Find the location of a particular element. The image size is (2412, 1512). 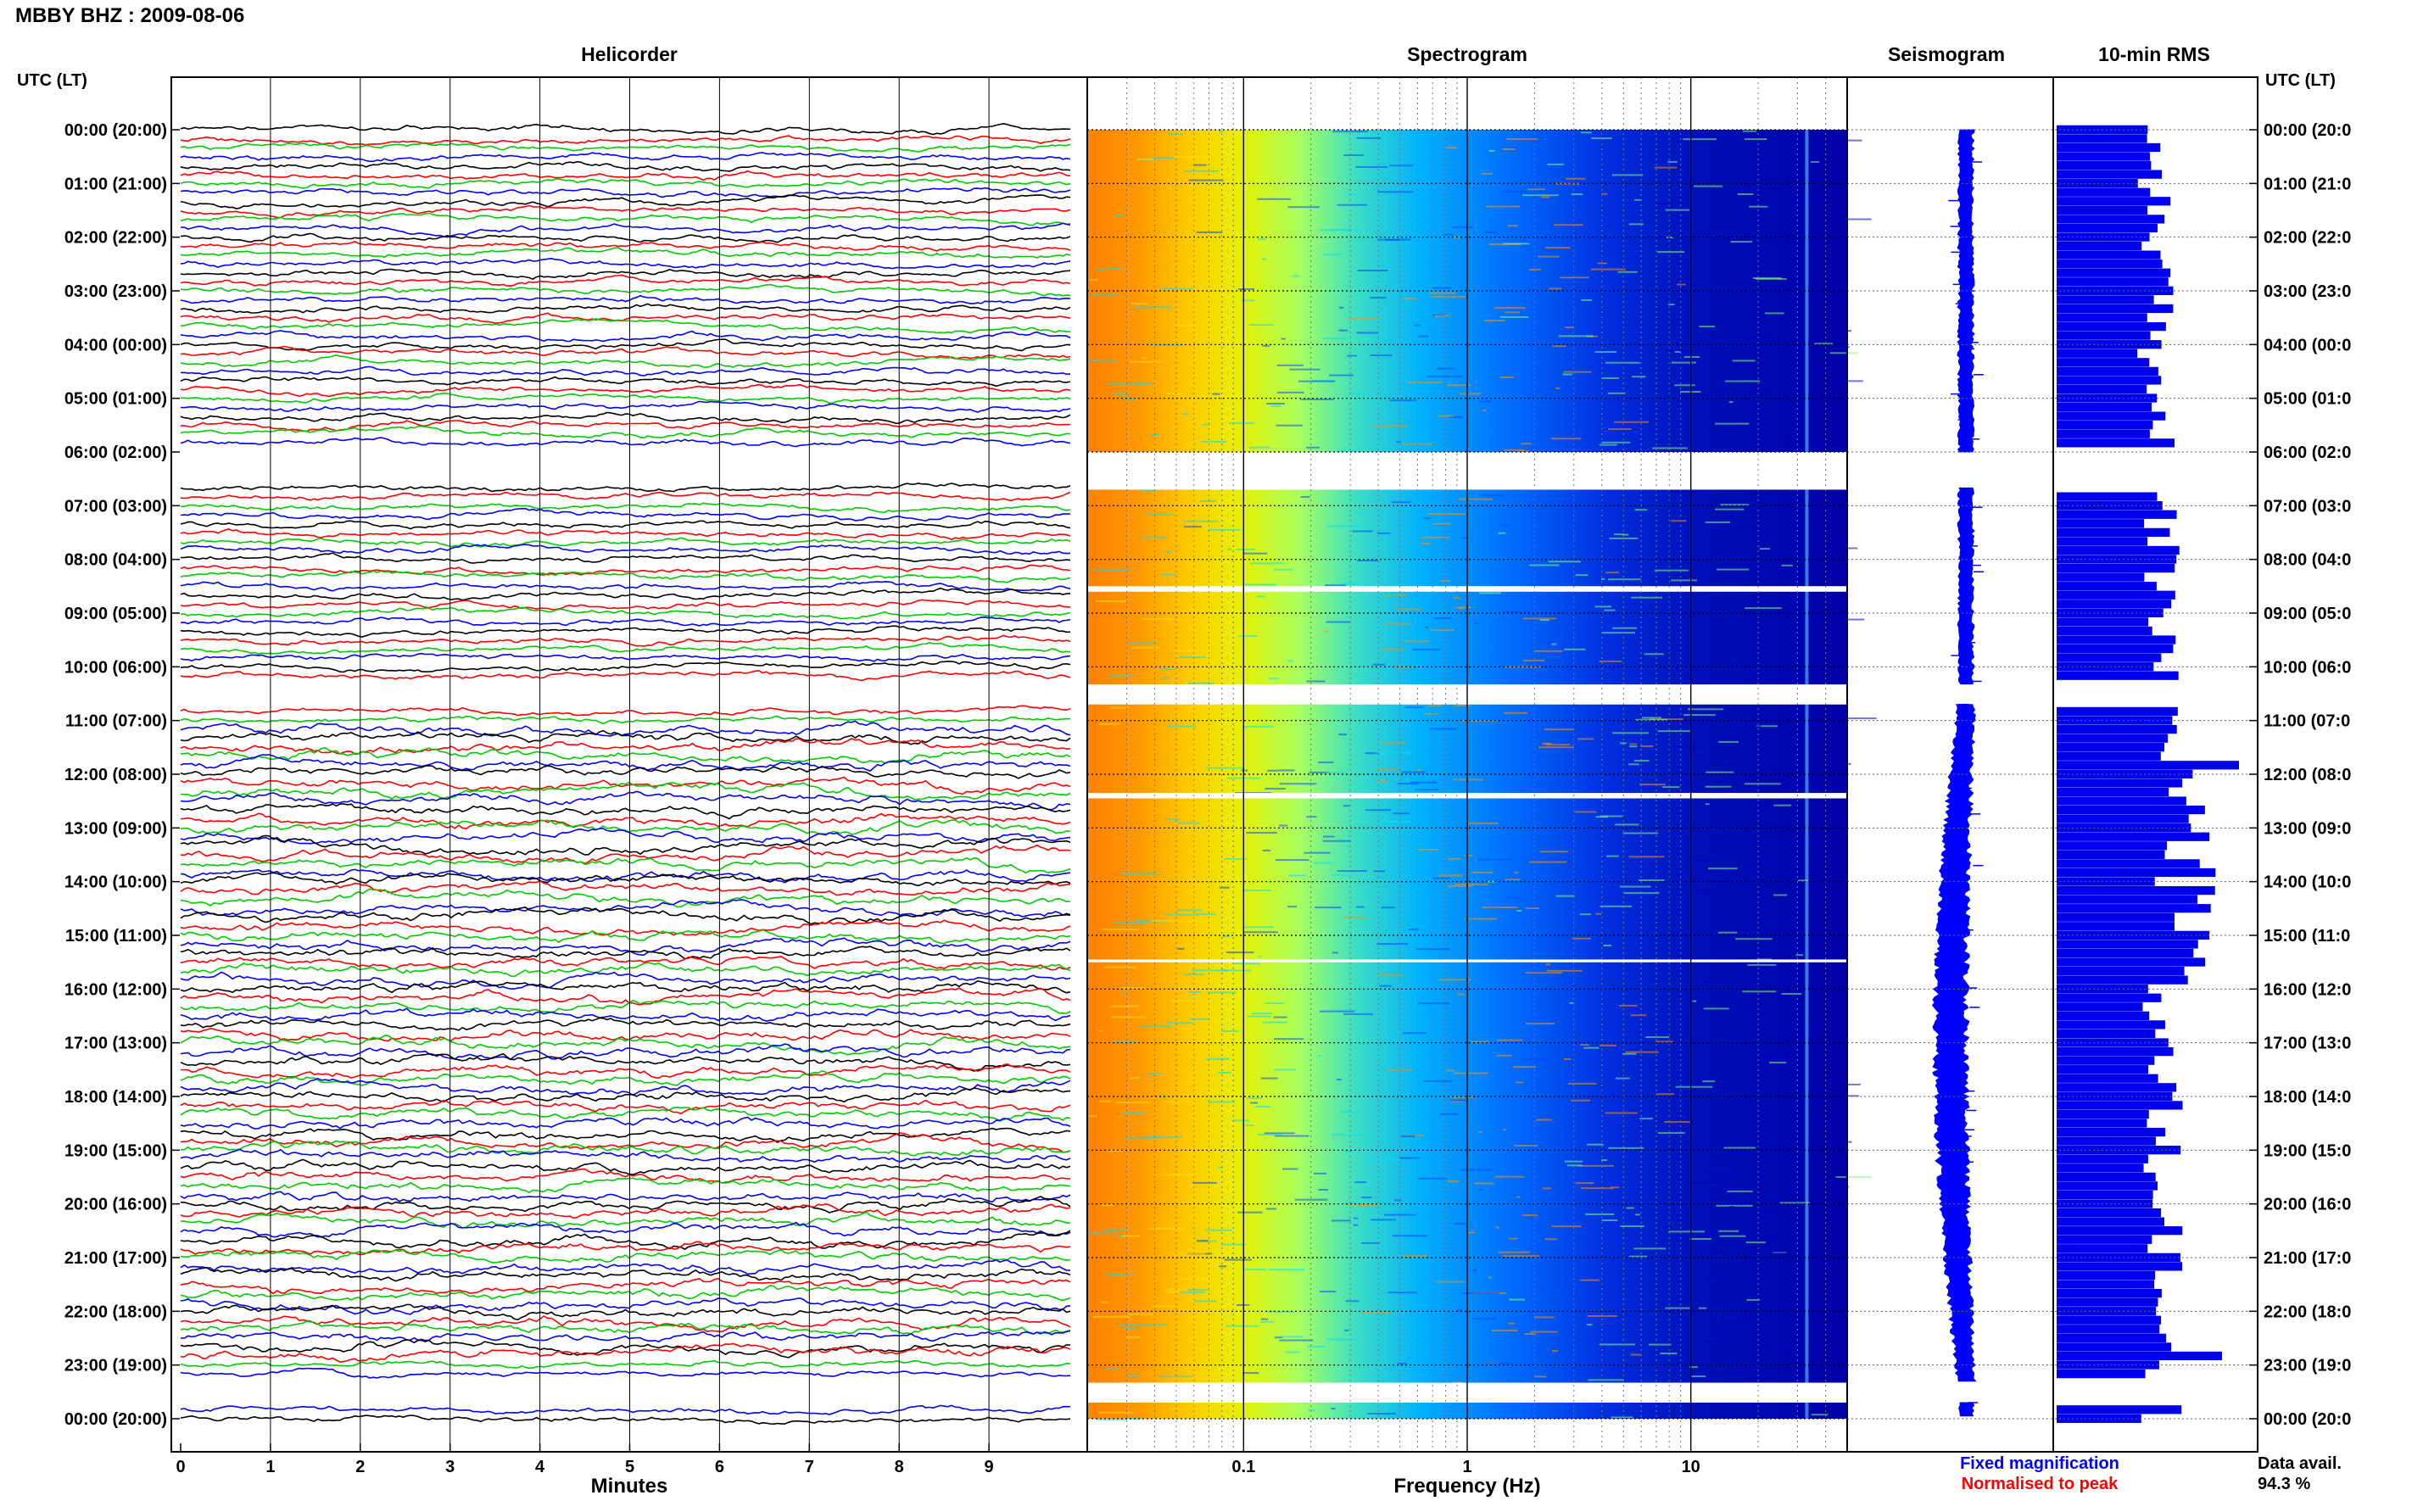

legend-normalised-to-peak: Normalised to peak is located at coordinates (2040, 1484).